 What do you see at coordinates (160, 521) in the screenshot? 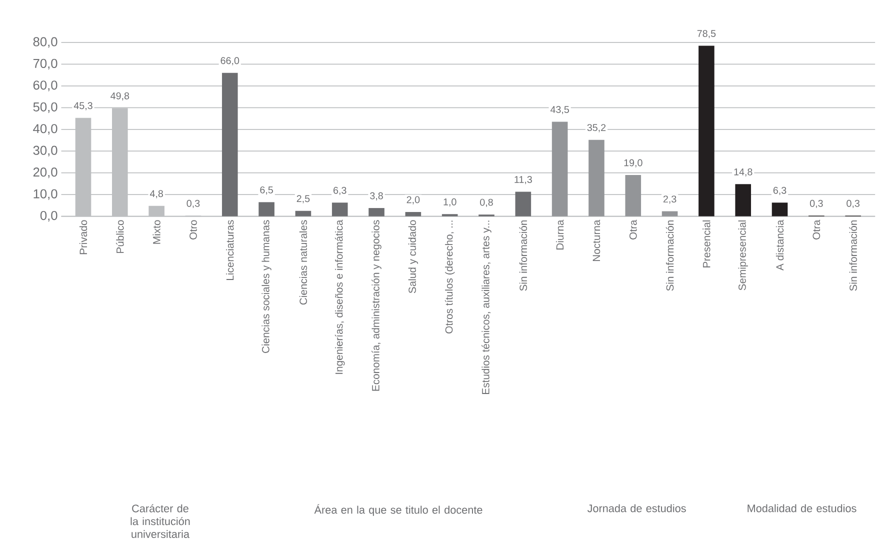
I see `text: Carácter de la institución universitaria` at bounding box center [160, 521].